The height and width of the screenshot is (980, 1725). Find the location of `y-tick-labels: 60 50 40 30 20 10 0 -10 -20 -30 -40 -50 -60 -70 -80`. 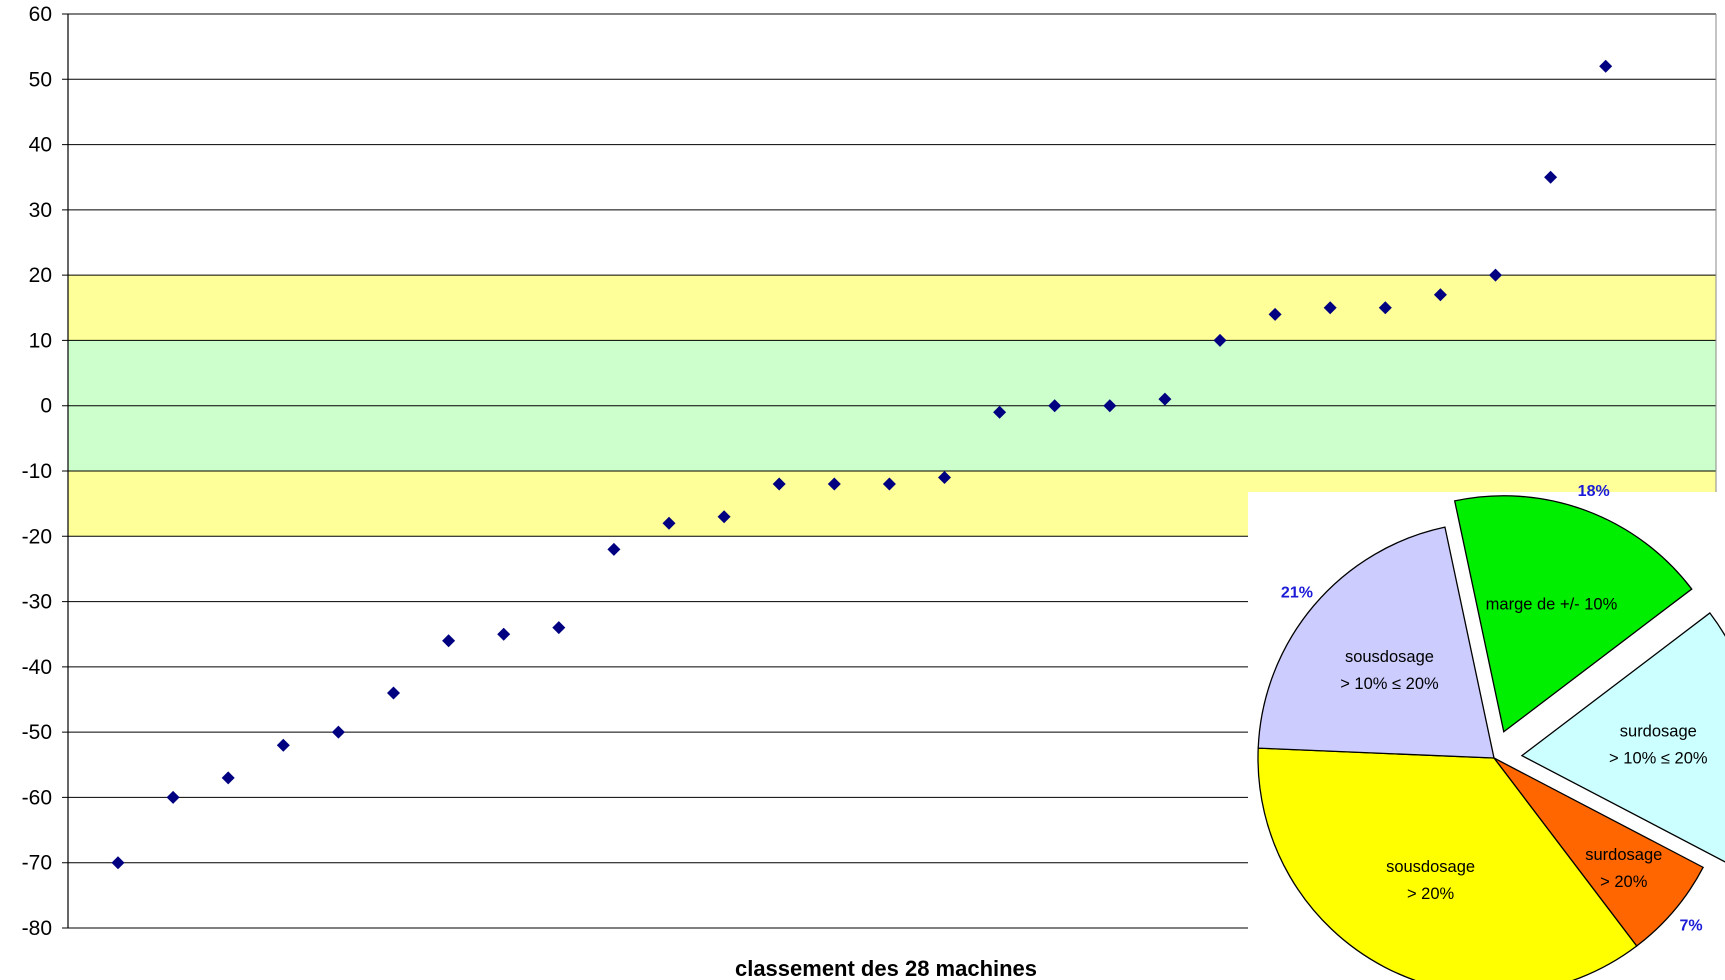

y-tick-labels: 60 50 40 30 20 10 0 -10 -20 -30 -40 -50 -60 -70 -80 is located at coordinates (37, 471).